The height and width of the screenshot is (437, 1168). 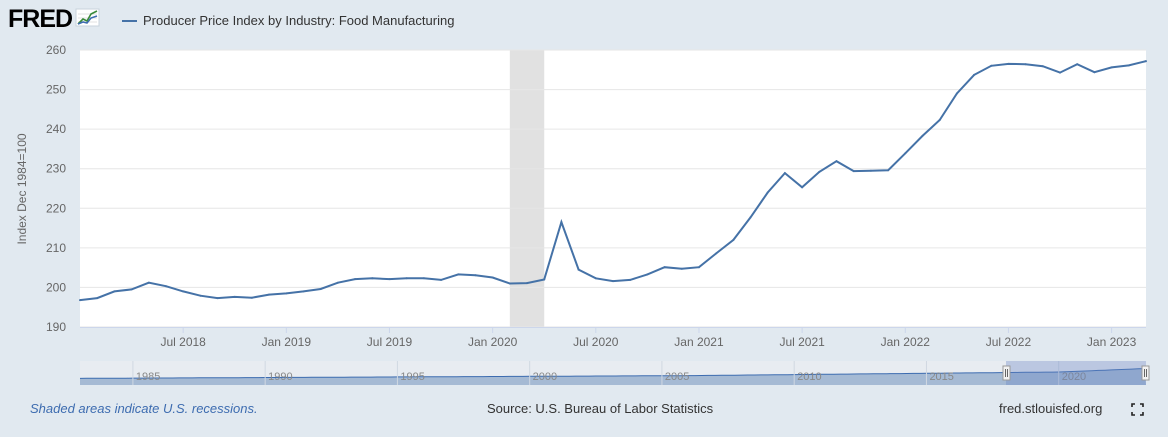 I want to click on navigator-selection, so click(x=1076, y=373).